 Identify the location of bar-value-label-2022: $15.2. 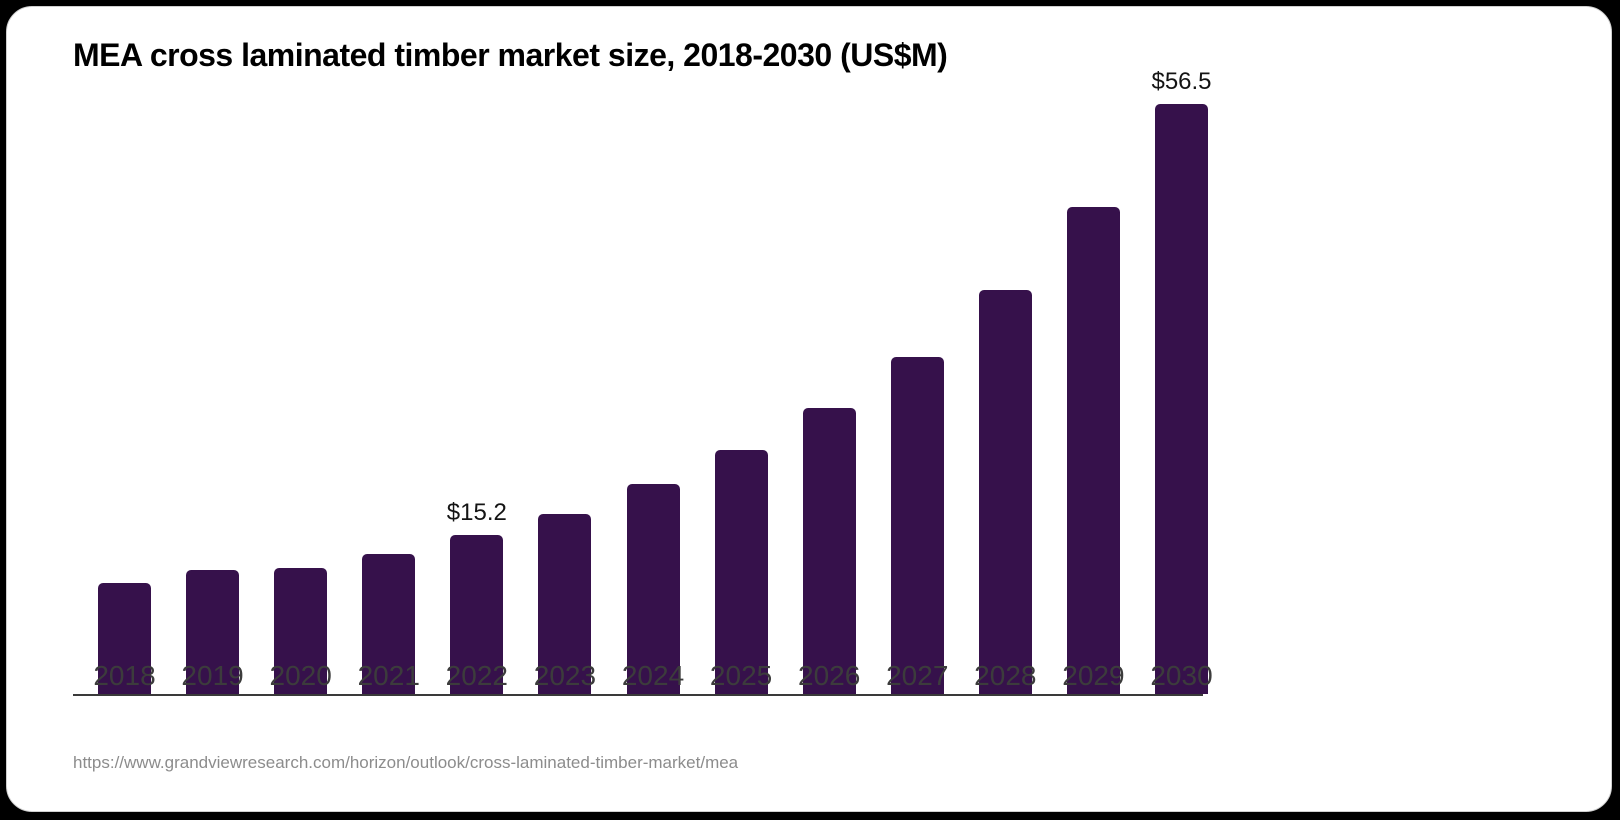
(476, 513).